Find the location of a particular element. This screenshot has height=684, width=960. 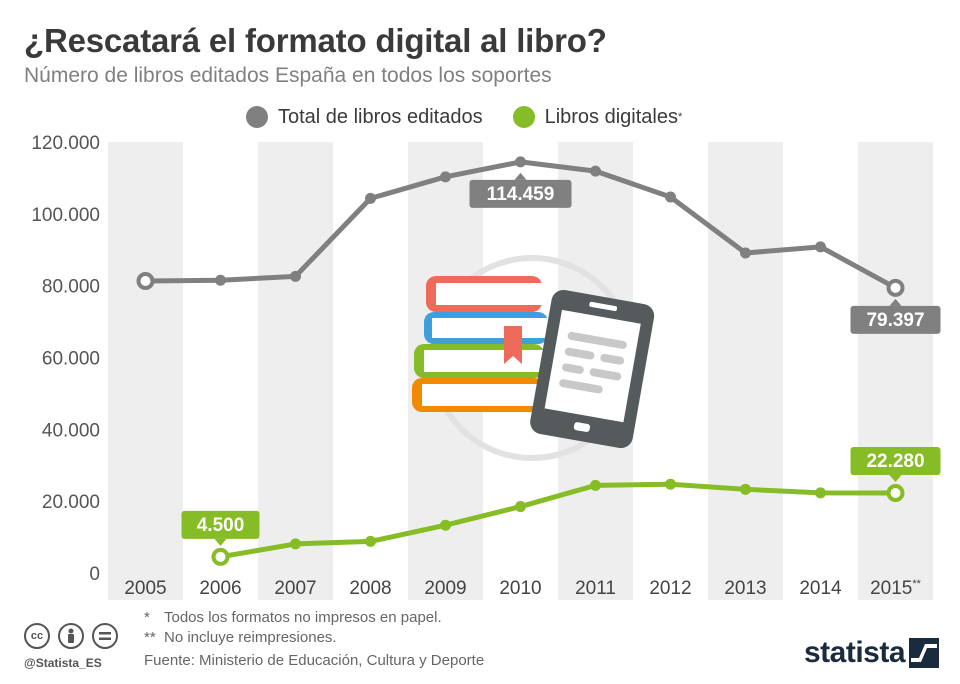

y-tick-label: 0 is located at coordinates (94, 574).